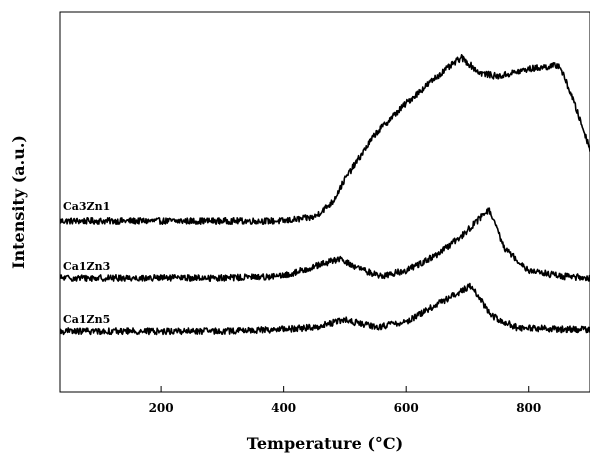 This screenshot has height=463, width=590. I want to click on series-label-ca1zn3: Ca1Zn3, so click(86, 266).